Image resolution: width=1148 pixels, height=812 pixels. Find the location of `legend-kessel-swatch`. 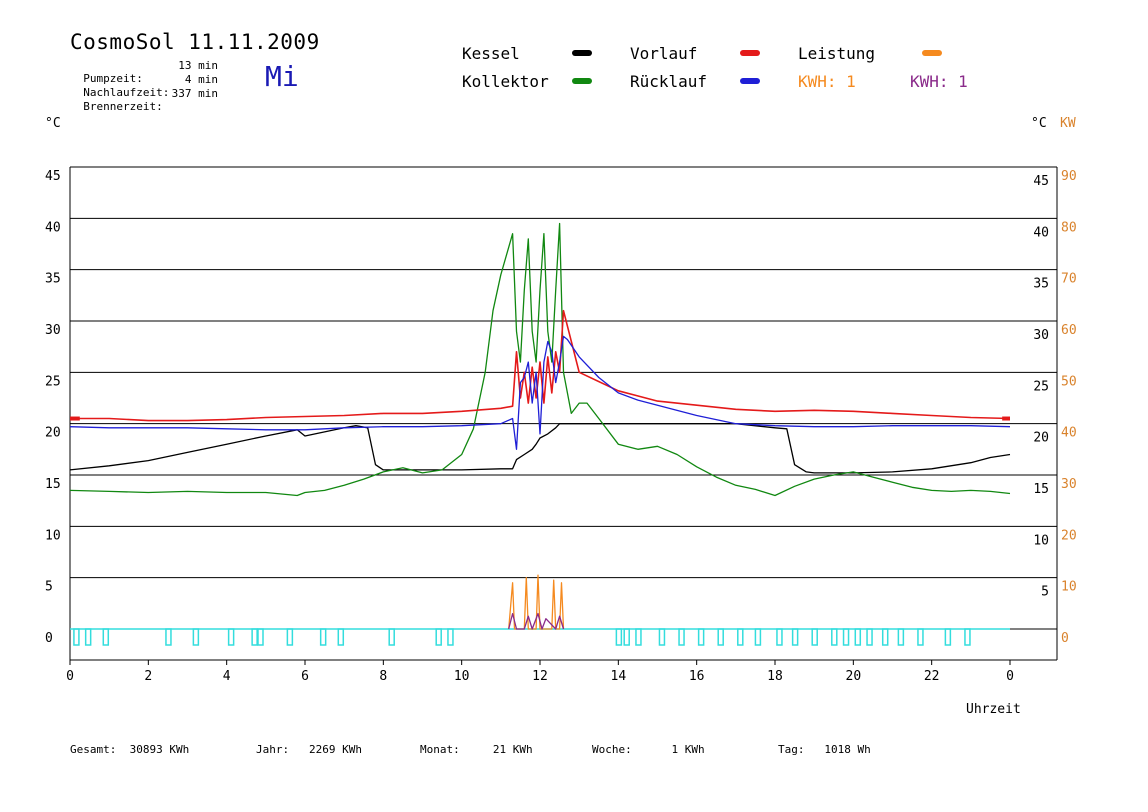

legend-kessel-swatch is located at coordinates (582, 53).